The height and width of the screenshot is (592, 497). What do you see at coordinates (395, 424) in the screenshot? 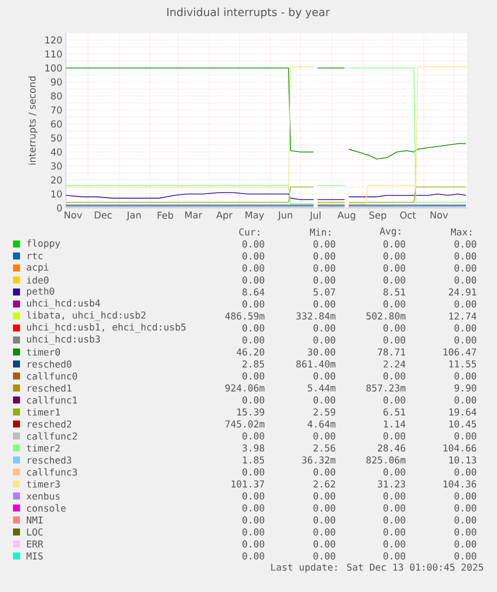
I see `text: 1.14` at bounding box center [395, 424].